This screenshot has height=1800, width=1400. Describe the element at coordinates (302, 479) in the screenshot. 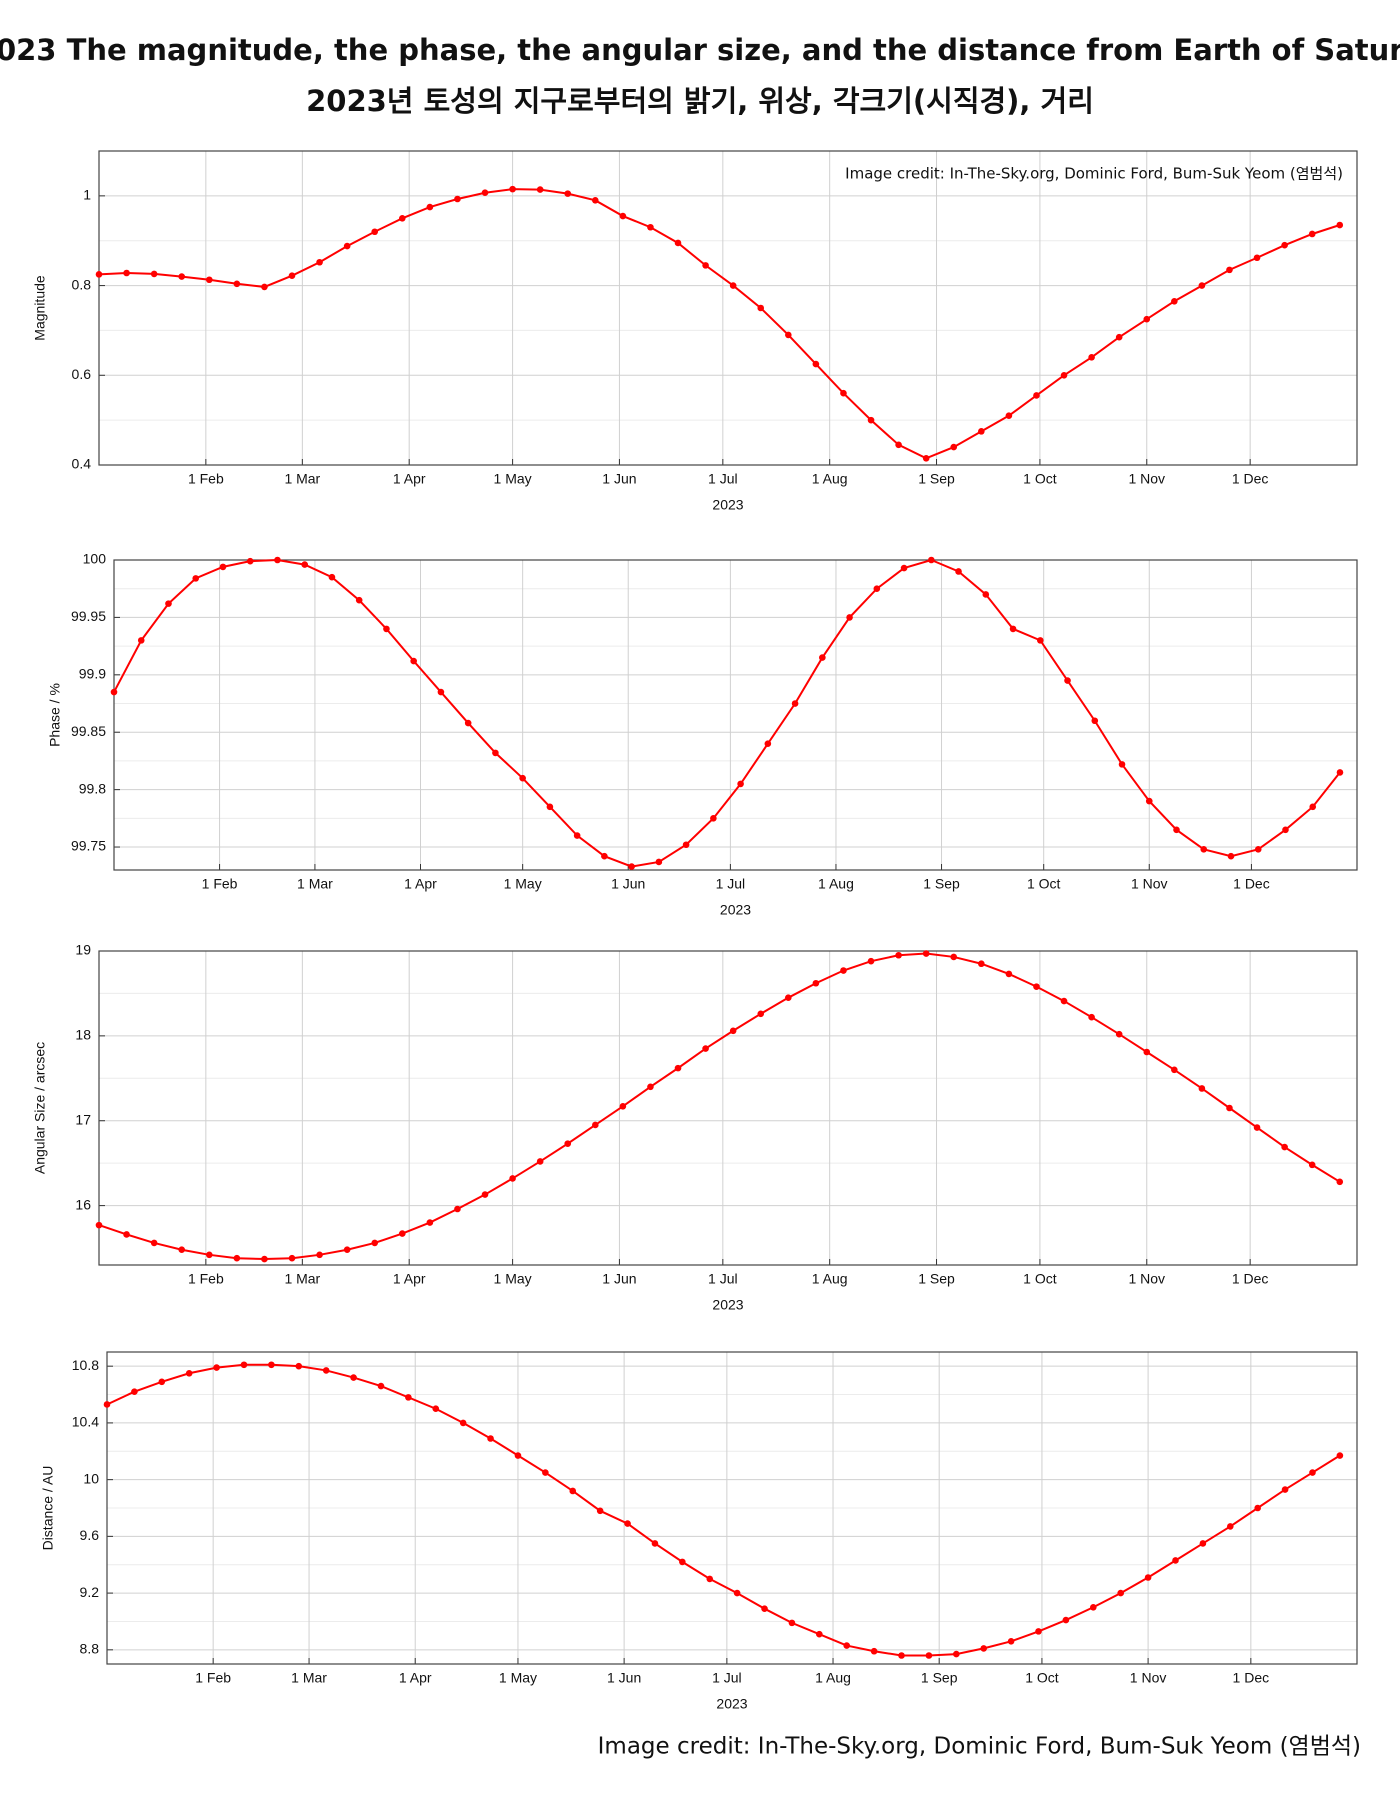

I see `x-tick-label: 1 Mar` at that location.